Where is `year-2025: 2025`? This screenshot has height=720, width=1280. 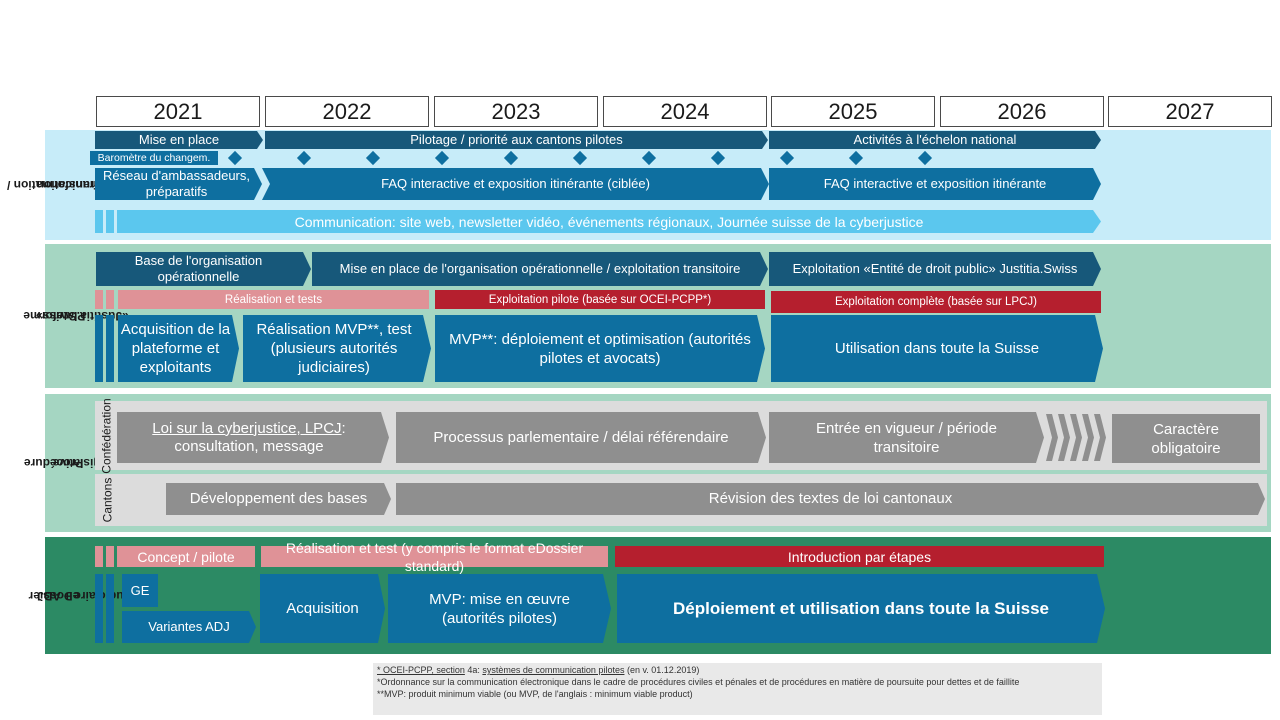
year-2025: 2025 is located at coordinates (853, 111).